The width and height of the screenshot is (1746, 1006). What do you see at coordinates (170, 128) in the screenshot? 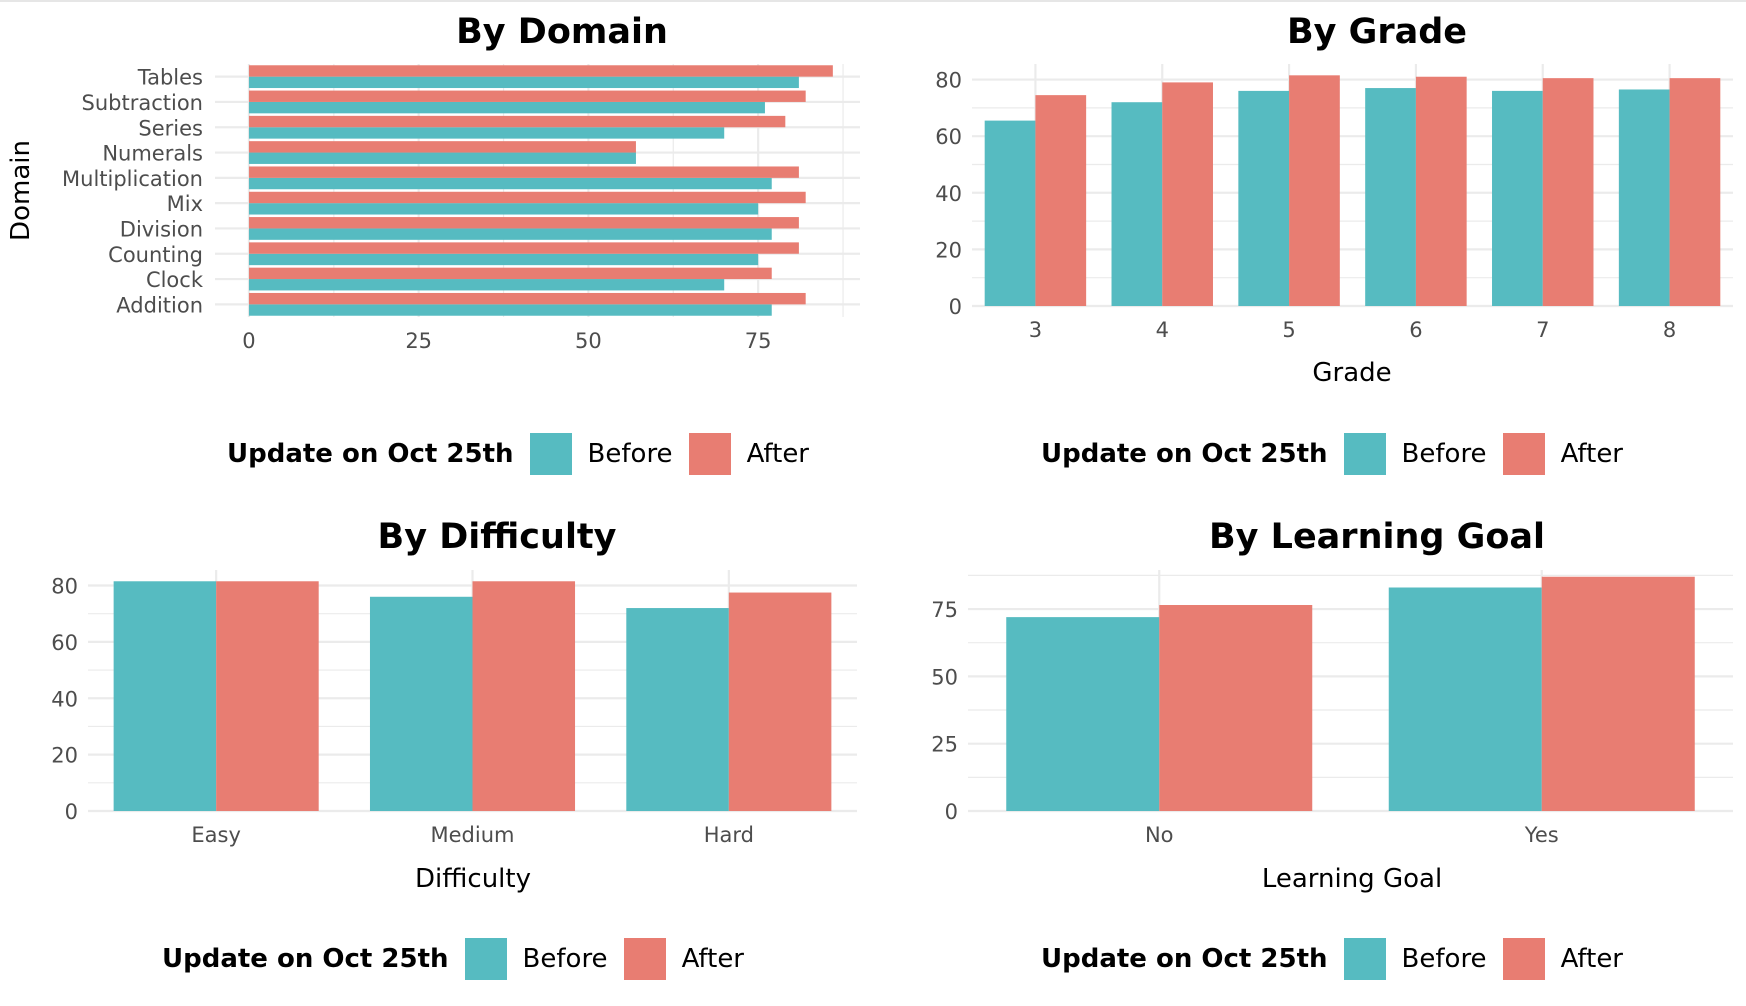
I see `y-tick-label: Series` at bounding box center [170, 128].